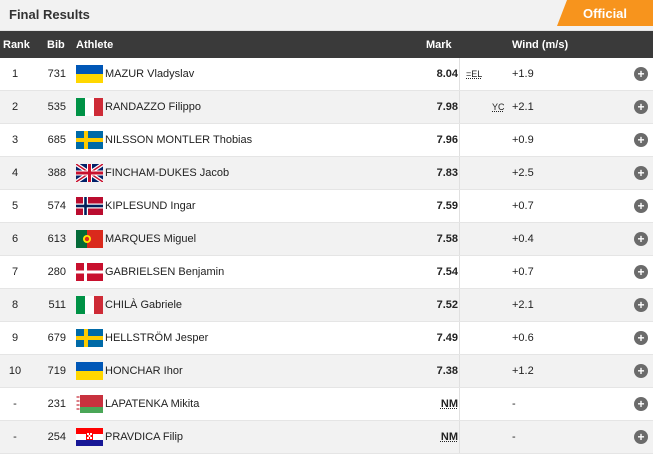 The image size is (653, 454). What do you see at coordinates (150, 239) in the screenshot?
I see `athlete-name: MARQUES Miguel` at bounding box center [150, 239].